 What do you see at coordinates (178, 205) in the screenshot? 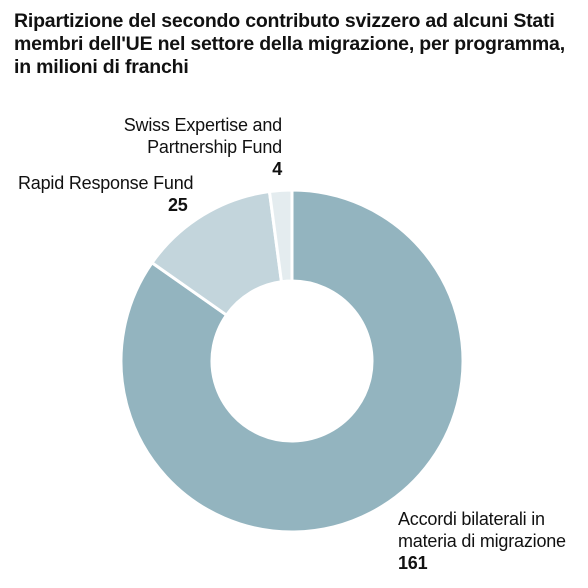
I see `slice-value: 25` at bounding box center [178, 205].